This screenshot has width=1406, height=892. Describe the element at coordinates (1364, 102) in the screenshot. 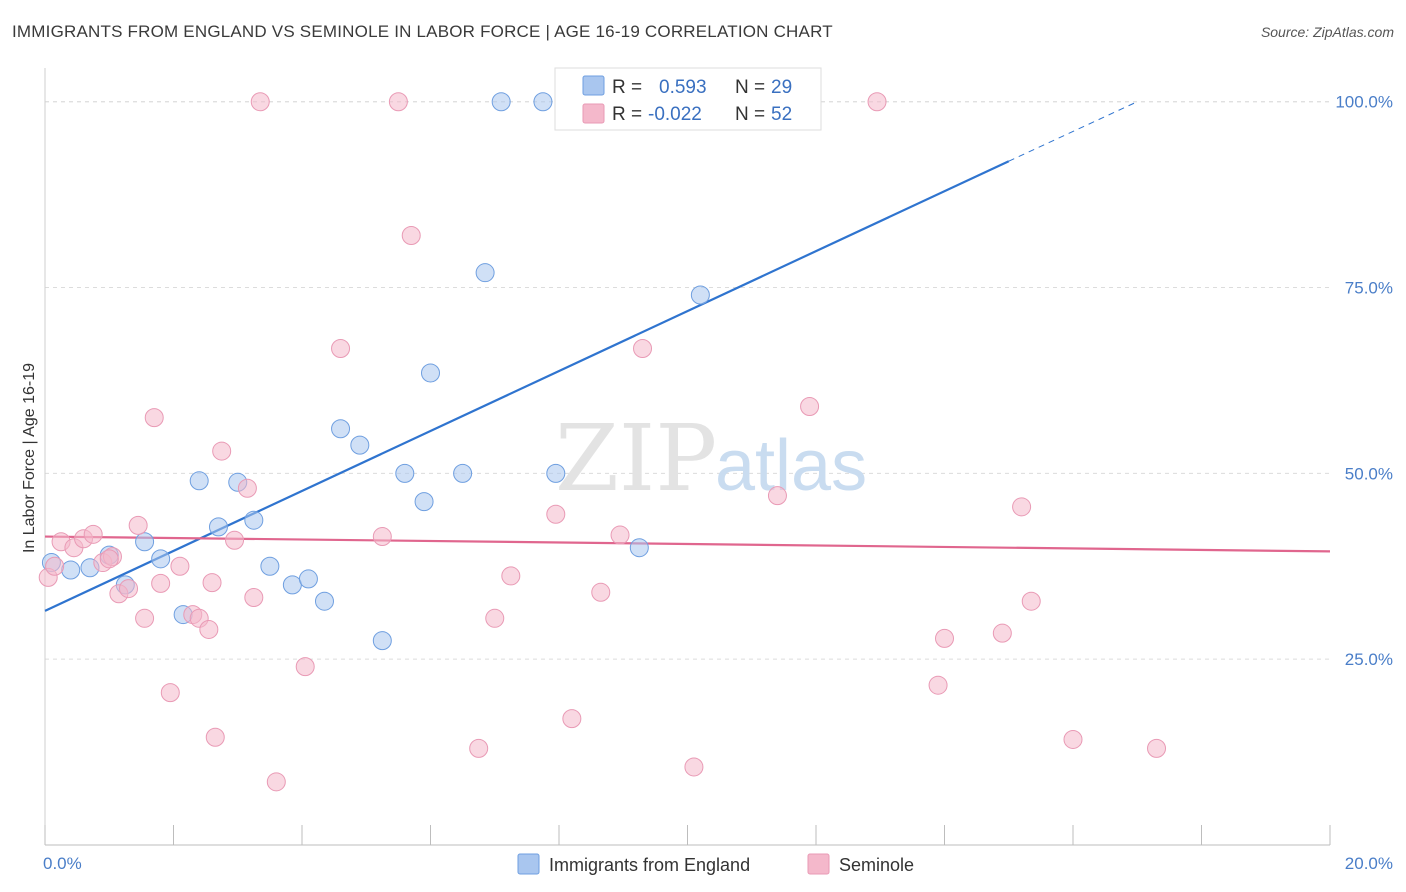

I see `y-tick-label-3: 100.0%` at that location.